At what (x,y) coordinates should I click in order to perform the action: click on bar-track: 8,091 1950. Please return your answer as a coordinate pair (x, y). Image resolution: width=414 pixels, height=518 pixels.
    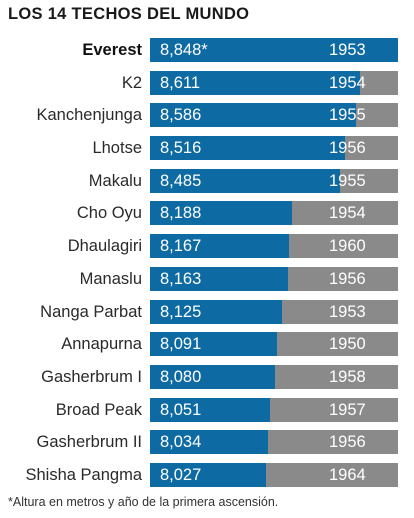
    Looking at the image, I should click on (274, 344).